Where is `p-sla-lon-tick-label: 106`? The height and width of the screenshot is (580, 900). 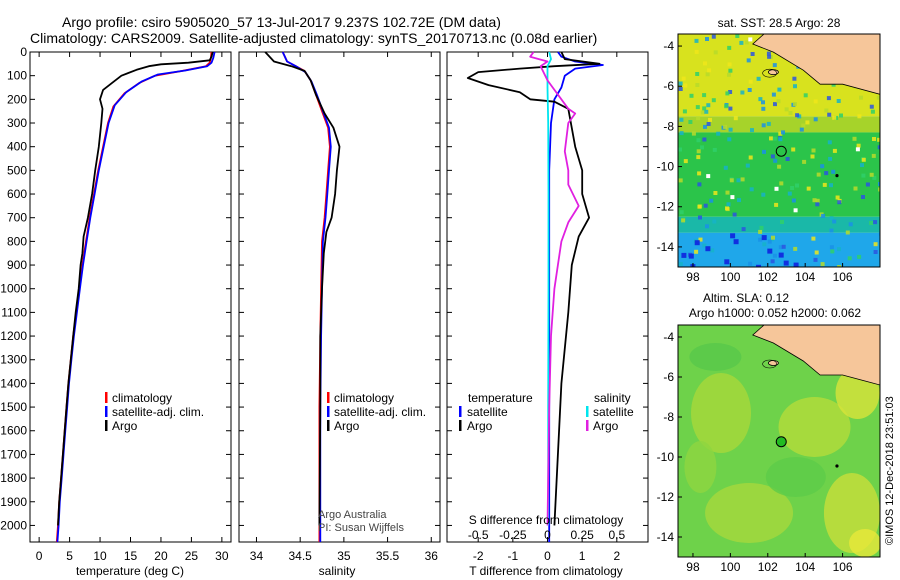 p-sla-lon-tick-label: 106 is located at coordinates (843, 567).